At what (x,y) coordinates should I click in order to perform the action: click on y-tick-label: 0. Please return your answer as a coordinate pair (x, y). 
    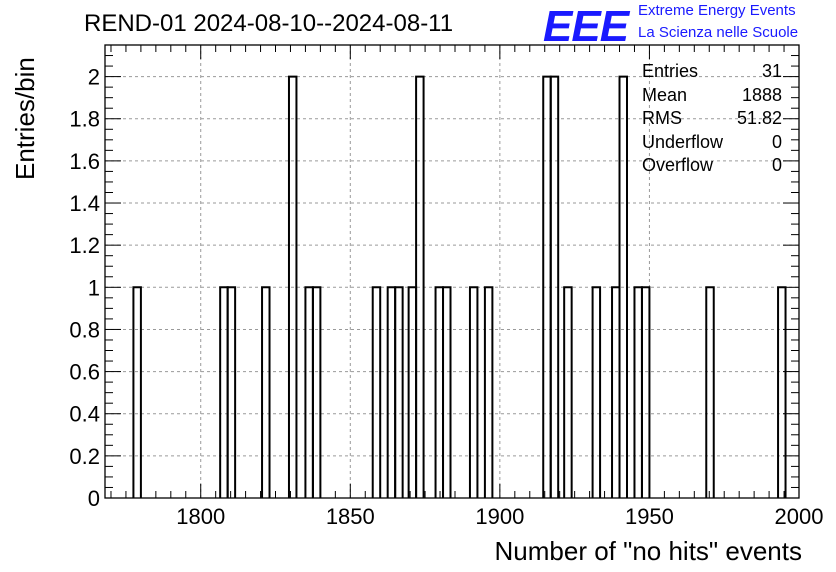
    Looking at the image, I should click on (94, 498).